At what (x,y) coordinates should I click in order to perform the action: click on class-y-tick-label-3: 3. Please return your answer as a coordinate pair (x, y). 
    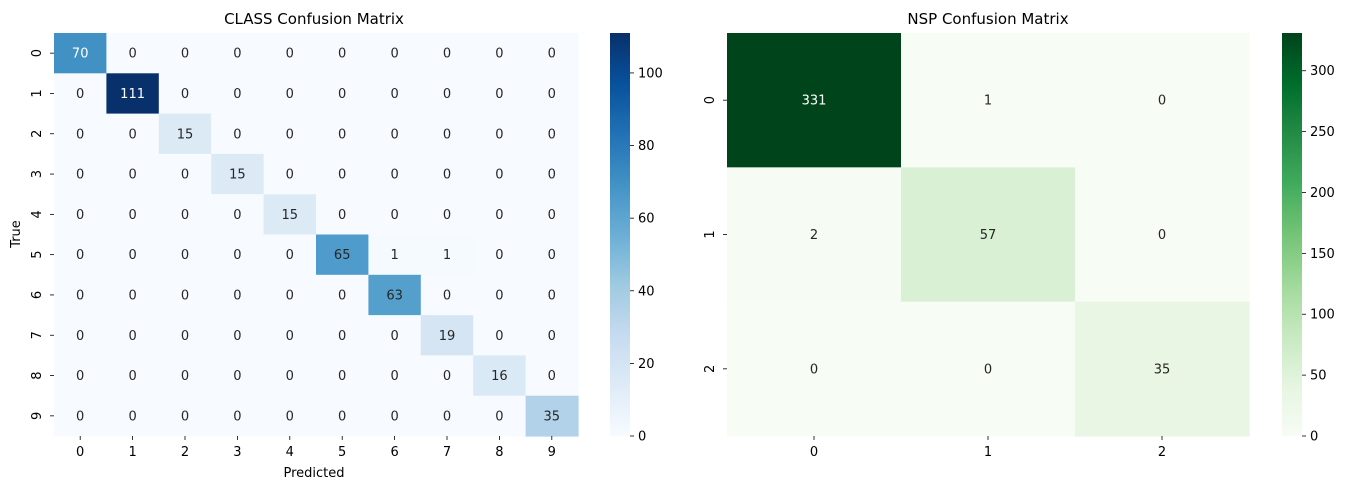
    Looking at the image, I should click on (37, 174).